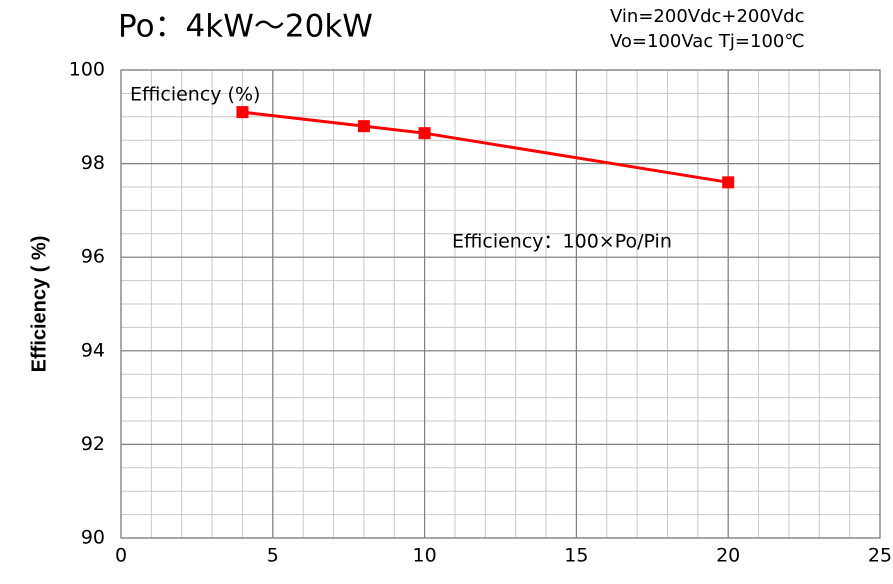 Image resolution: width=893 pixels, height=584 pixels. I want to click on y-axis-label: Efficiency ( %), so click(39, 304).